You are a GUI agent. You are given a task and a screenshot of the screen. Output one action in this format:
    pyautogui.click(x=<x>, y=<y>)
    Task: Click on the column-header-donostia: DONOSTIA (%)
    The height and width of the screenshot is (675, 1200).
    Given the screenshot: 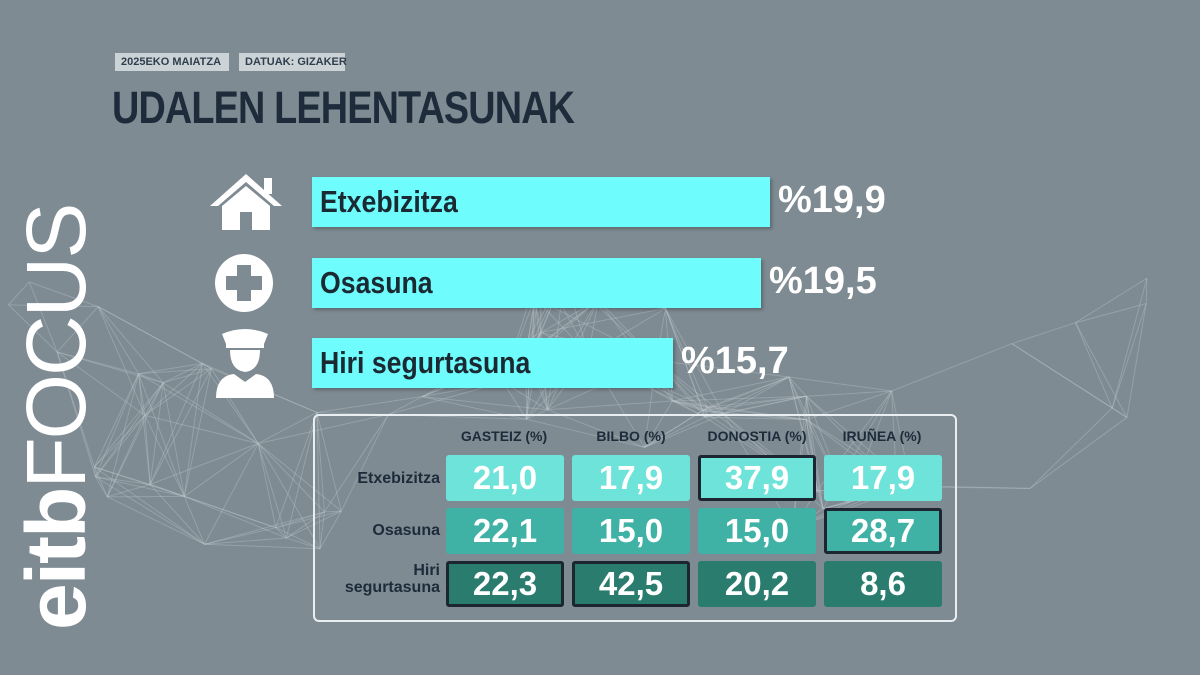 What is the action you would take?
    pyautogui.click(x=757, y=436)
    